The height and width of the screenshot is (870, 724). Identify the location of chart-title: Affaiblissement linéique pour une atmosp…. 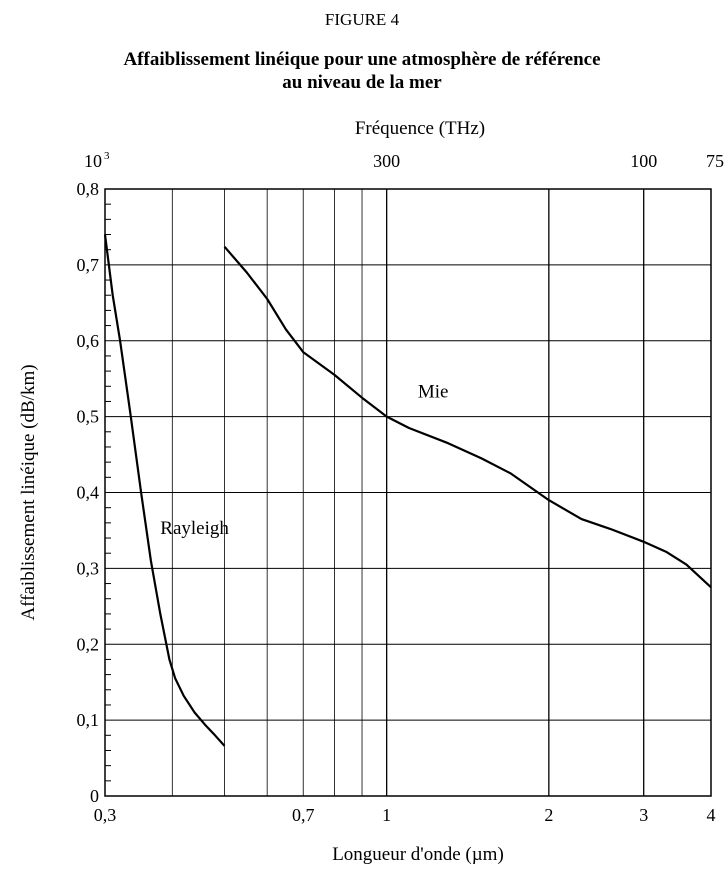
(362, 71).